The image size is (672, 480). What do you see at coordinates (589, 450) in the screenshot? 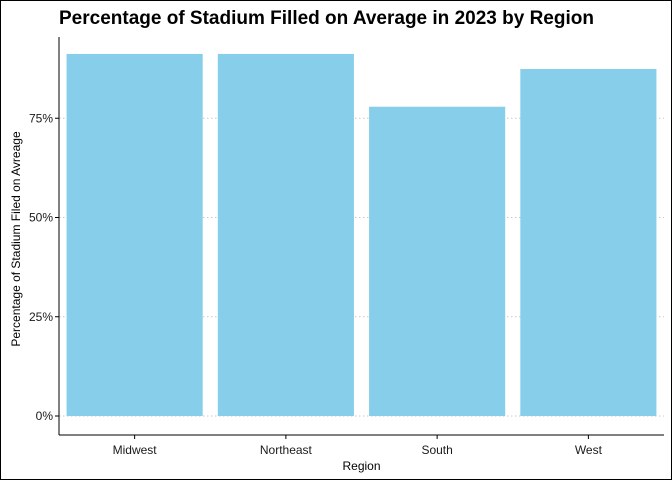
I see `x-tick-label: West` at bounding box center [589, 450].